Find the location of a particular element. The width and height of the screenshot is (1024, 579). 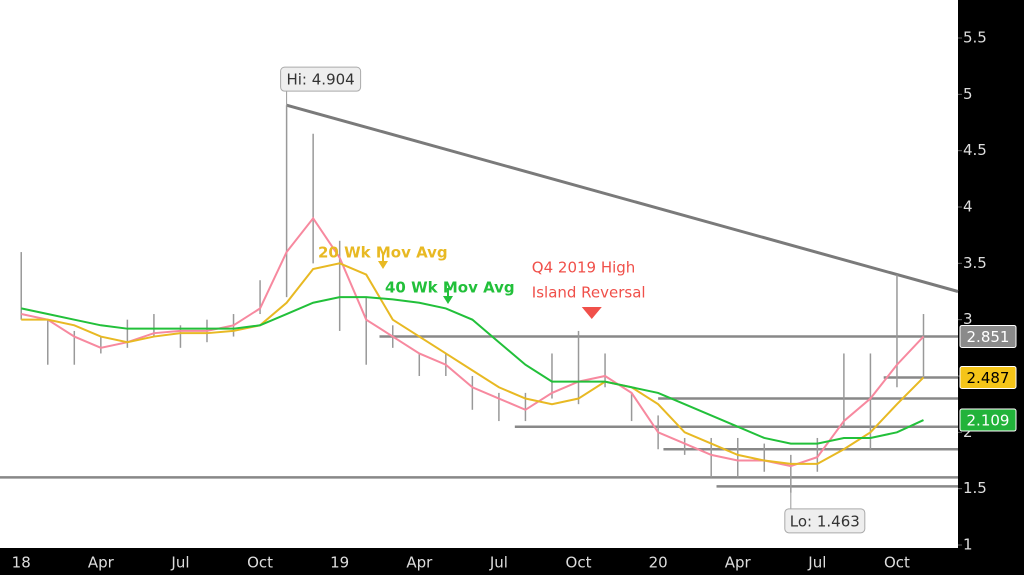

series-label: 20 Wk Mov Avg is located at coordinates (383, 253).